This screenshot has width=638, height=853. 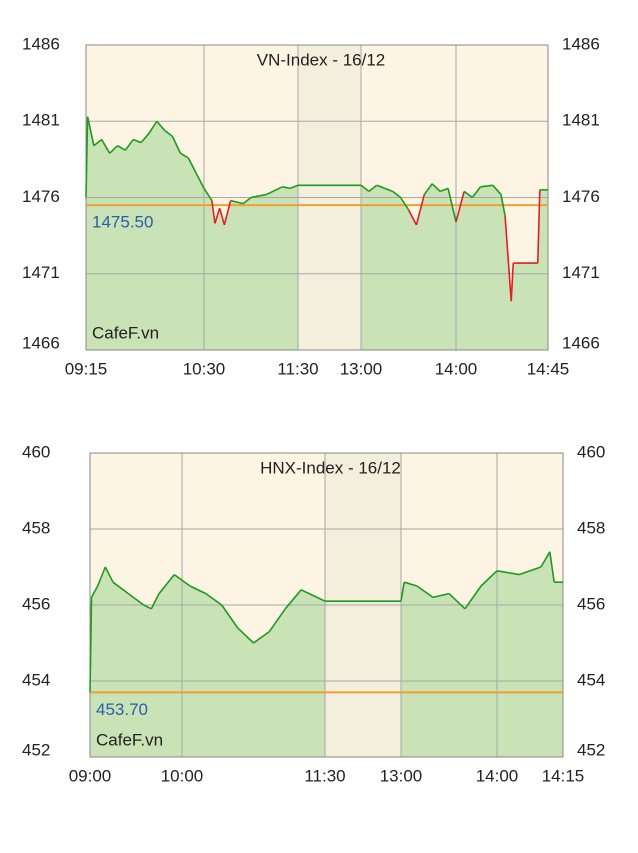 What do you see at coordinates (548, 368) in the screenshot?
I see `x-tick-label: 14:45` at bounding box center [548, 368].